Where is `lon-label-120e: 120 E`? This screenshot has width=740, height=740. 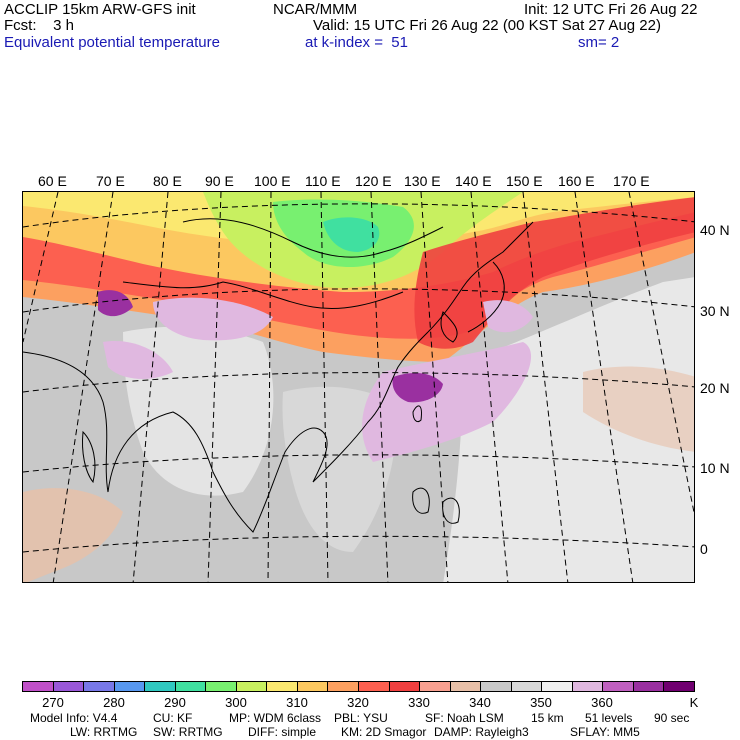
lon-label-120e: 120 E is located at coordinates (373, 181).